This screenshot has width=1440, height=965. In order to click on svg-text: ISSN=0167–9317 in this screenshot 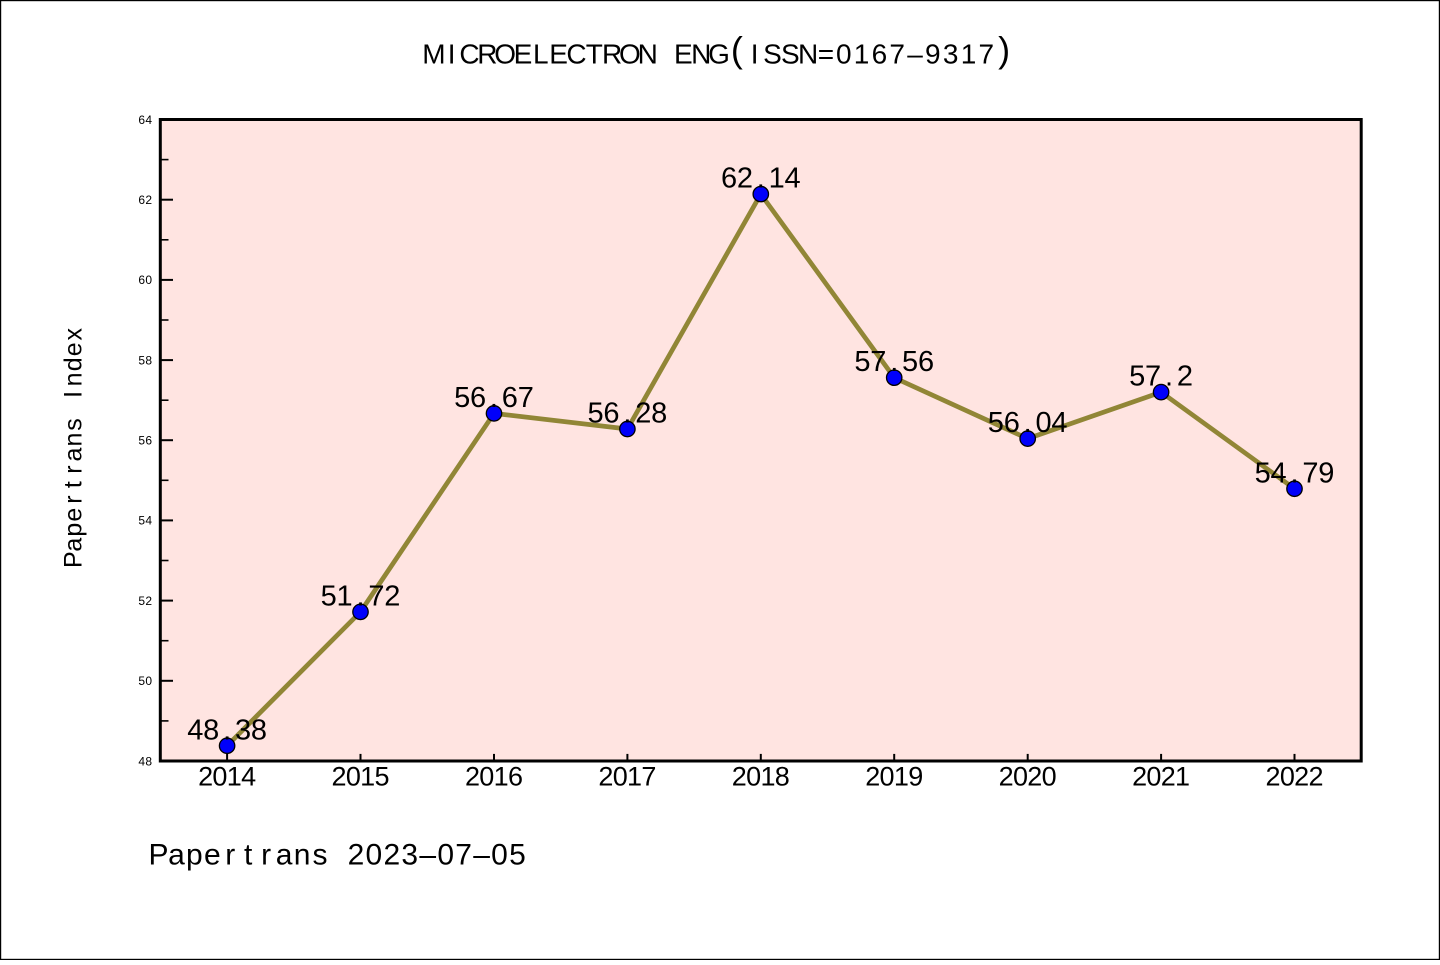, I will do `click(872, 54)`.